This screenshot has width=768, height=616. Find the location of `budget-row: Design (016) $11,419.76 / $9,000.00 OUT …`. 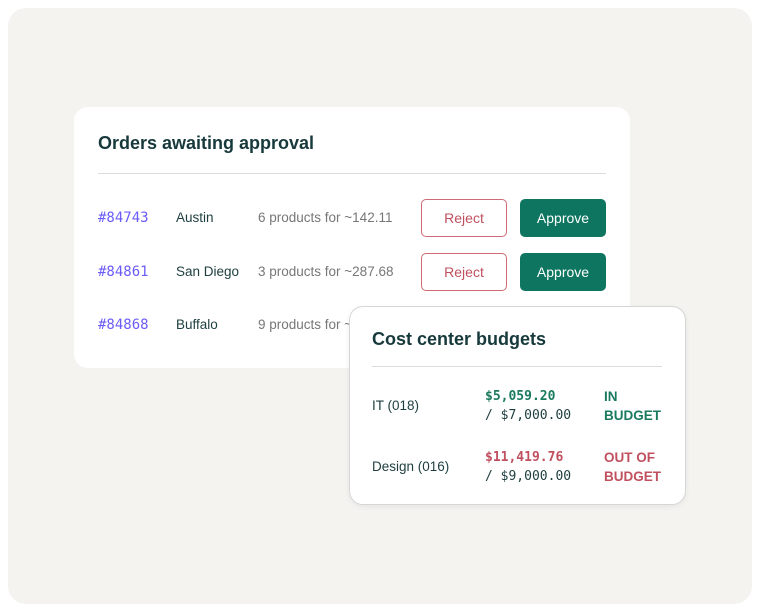

budget-row: Design (016) $11,419.76 / $9,000.00 OUT … is located at coordinates (522, 468).